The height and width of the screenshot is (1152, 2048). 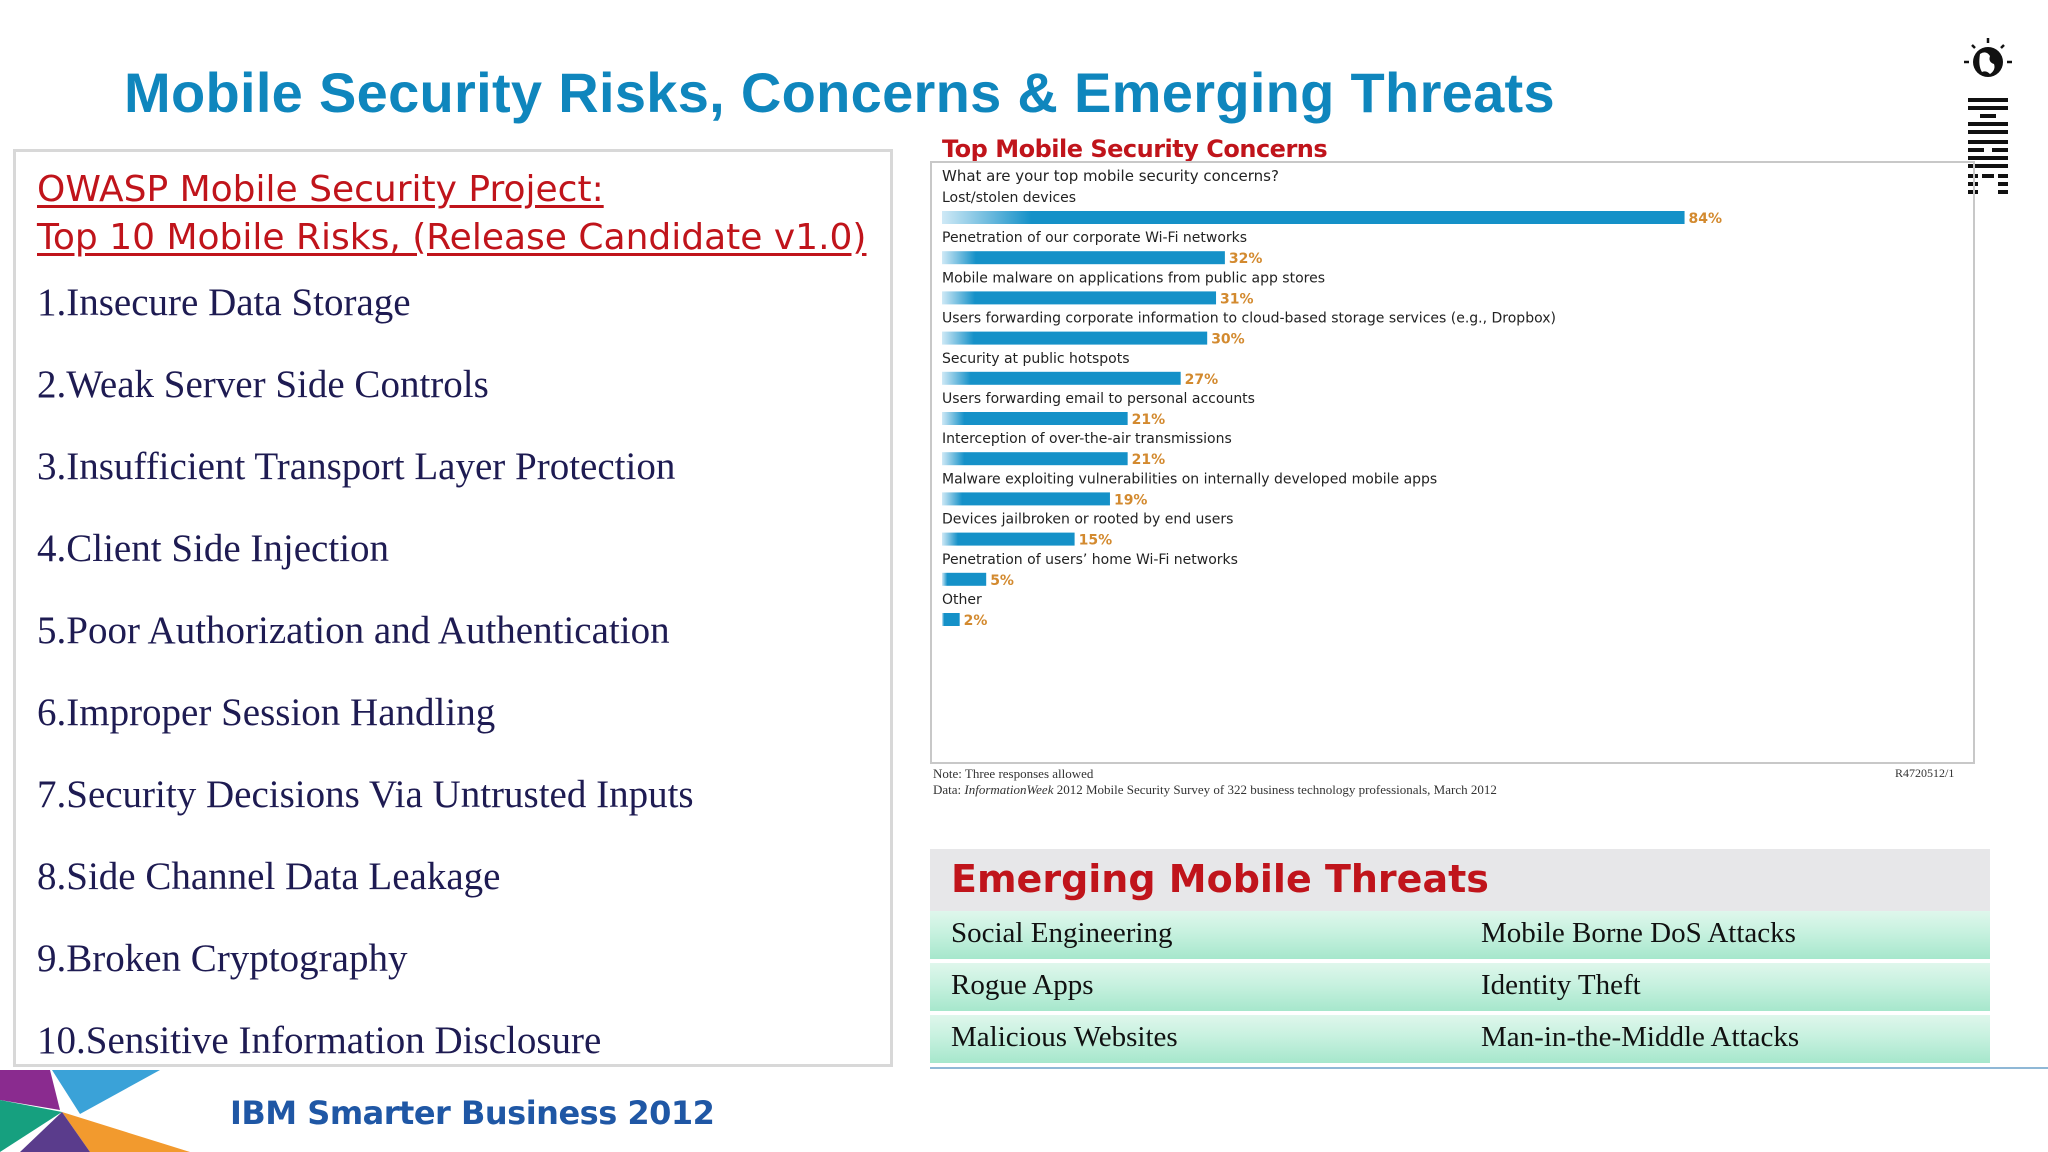 I want to click on chart-source-publication: InformationWeek, so click(x=1009, y=789).